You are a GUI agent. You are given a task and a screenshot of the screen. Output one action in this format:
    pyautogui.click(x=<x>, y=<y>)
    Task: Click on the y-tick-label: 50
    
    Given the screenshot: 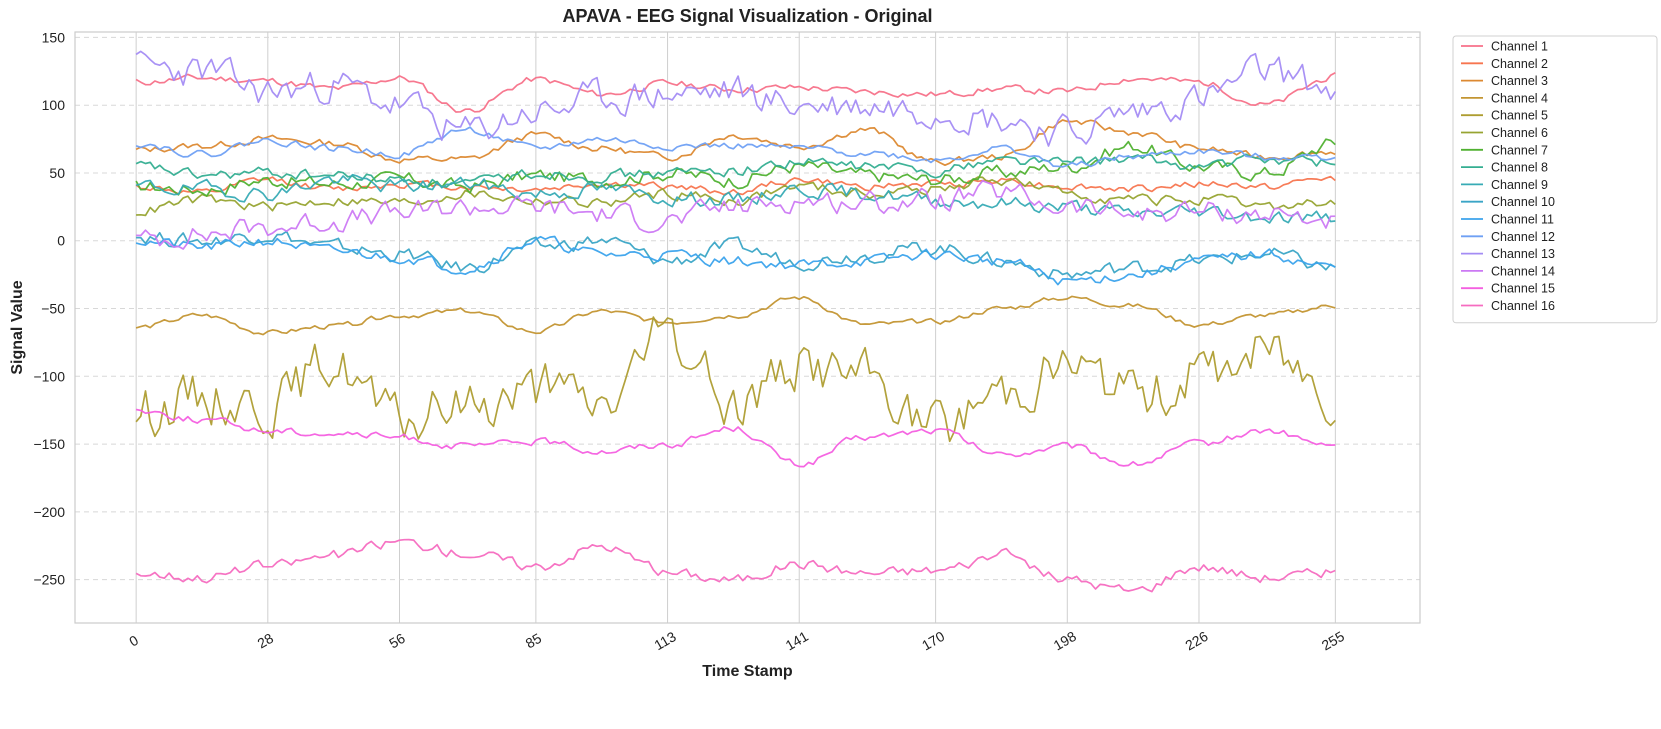 What is the action you would take?
    pyautogui.click(x=57, y=173)
    